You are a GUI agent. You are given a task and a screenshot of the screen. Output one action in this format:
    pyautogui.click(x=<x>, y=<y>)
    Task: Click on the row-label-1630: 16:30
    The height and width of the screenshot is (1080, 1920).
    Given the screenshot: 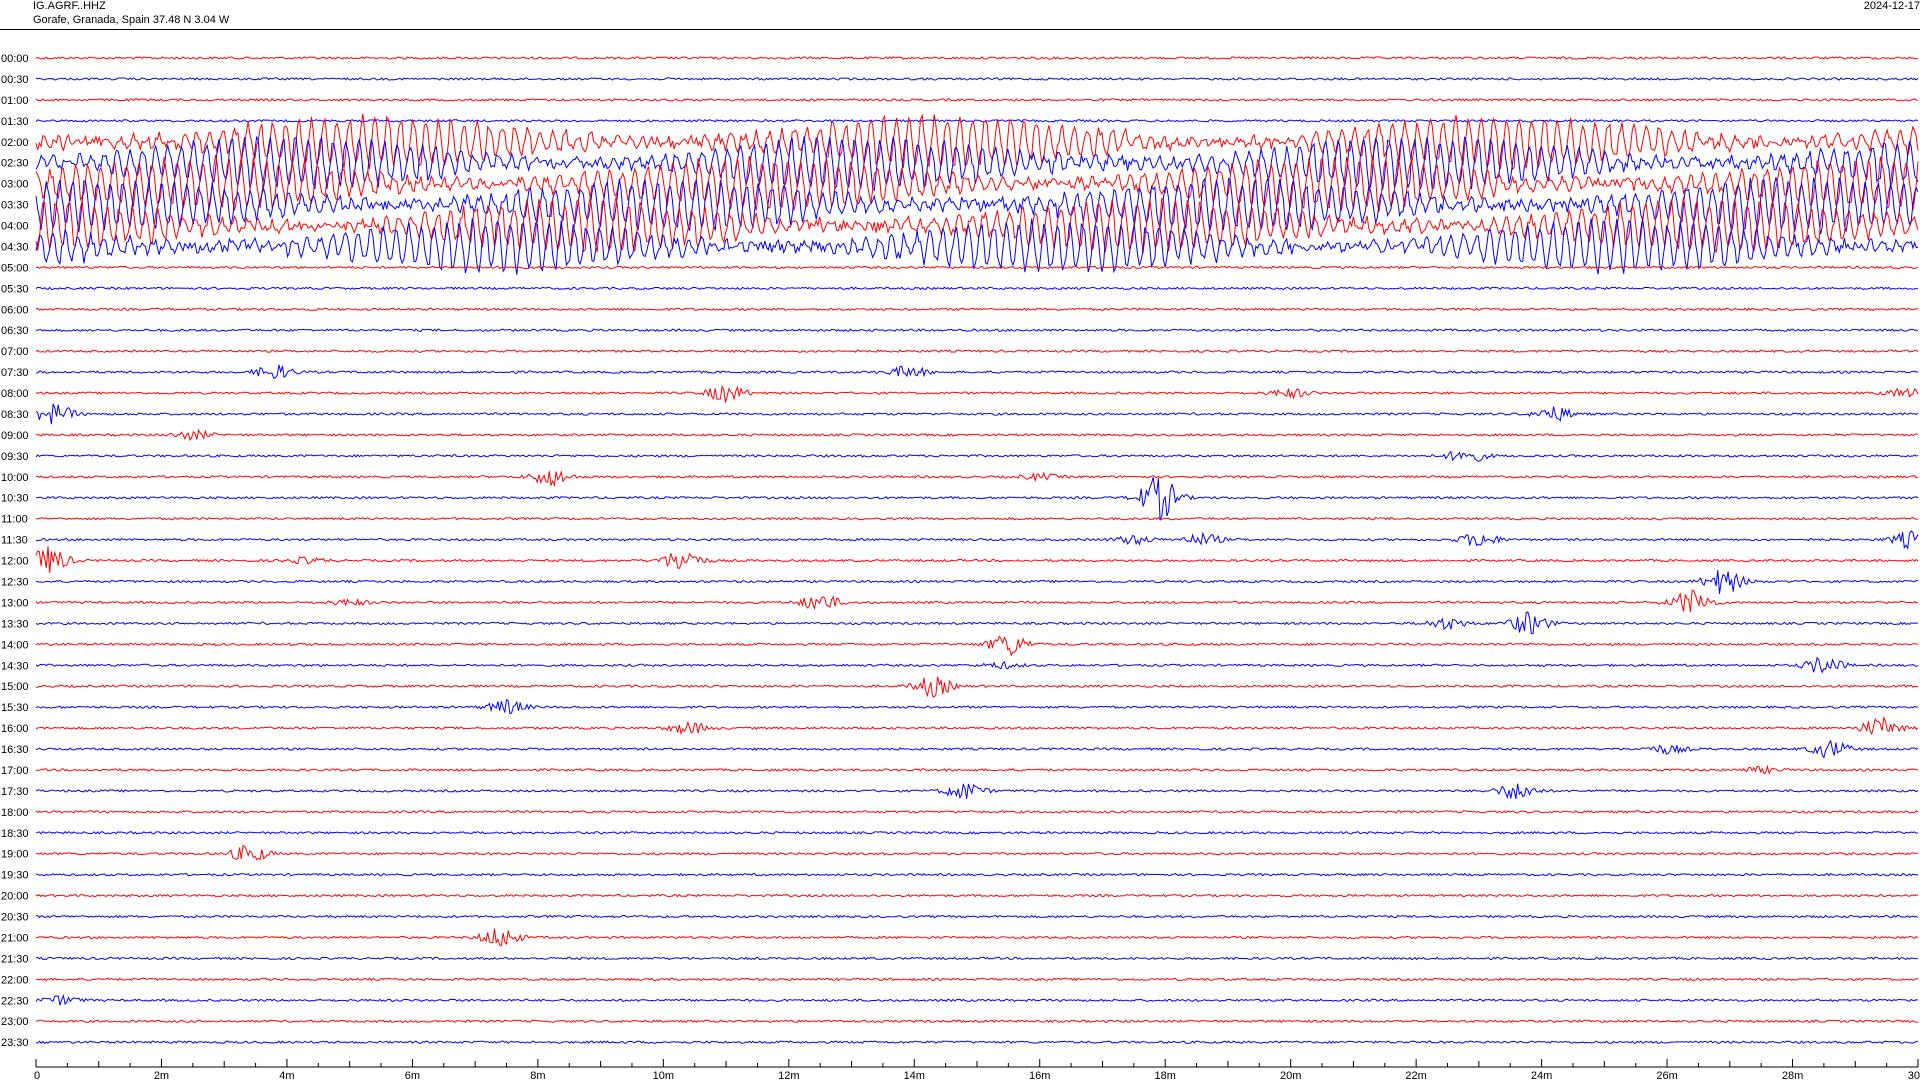 What is the action you would take?
    pyautogui.click(x=15, y=750)
    